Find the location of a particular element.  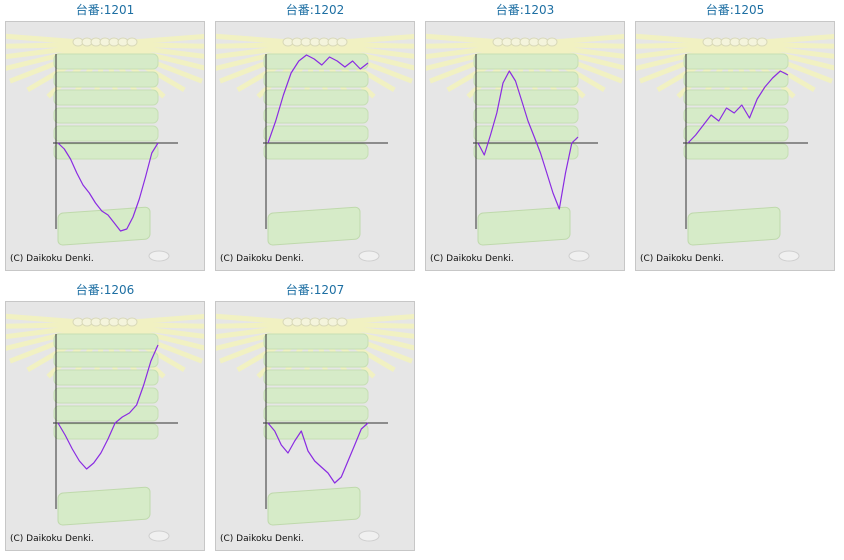

chart-tile-1202: 台番:1202 (C) Daikoku Denki. is located at coordinates (315, 135).